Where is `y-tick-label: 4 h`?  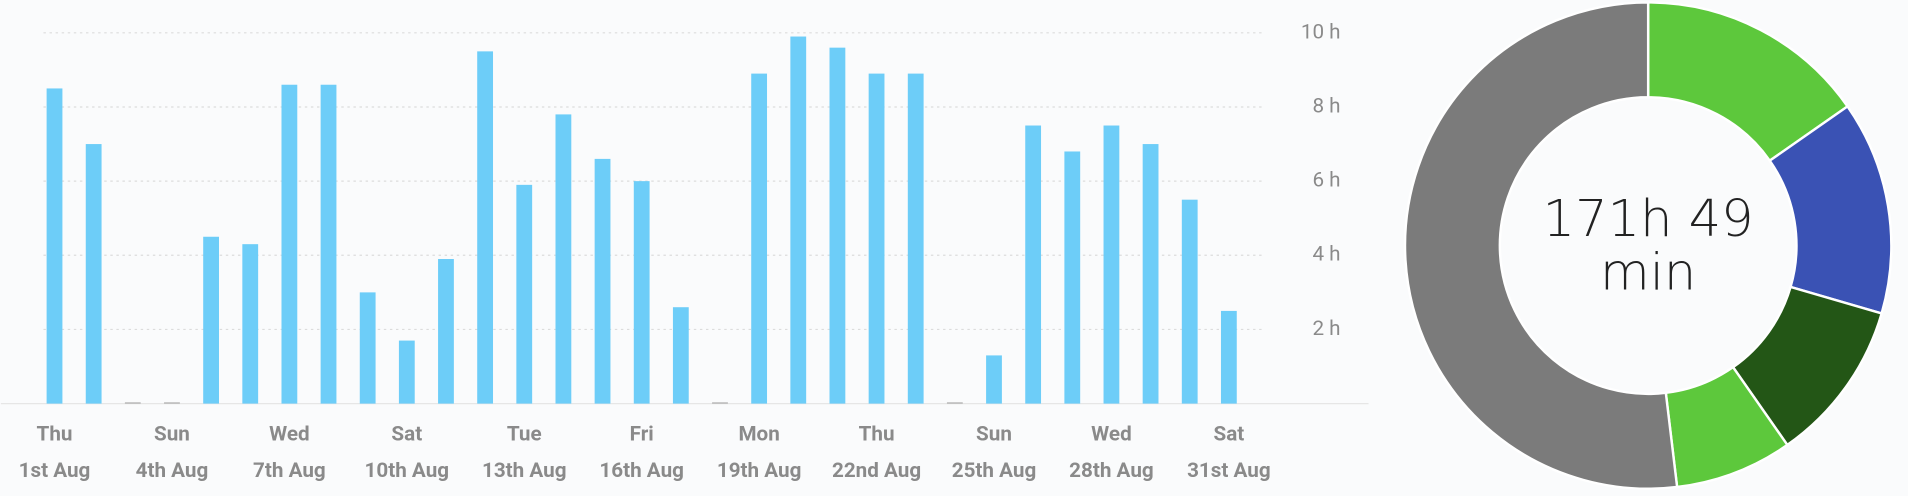
y-tick-label: 4 h is located at coordinates (1326, 255).